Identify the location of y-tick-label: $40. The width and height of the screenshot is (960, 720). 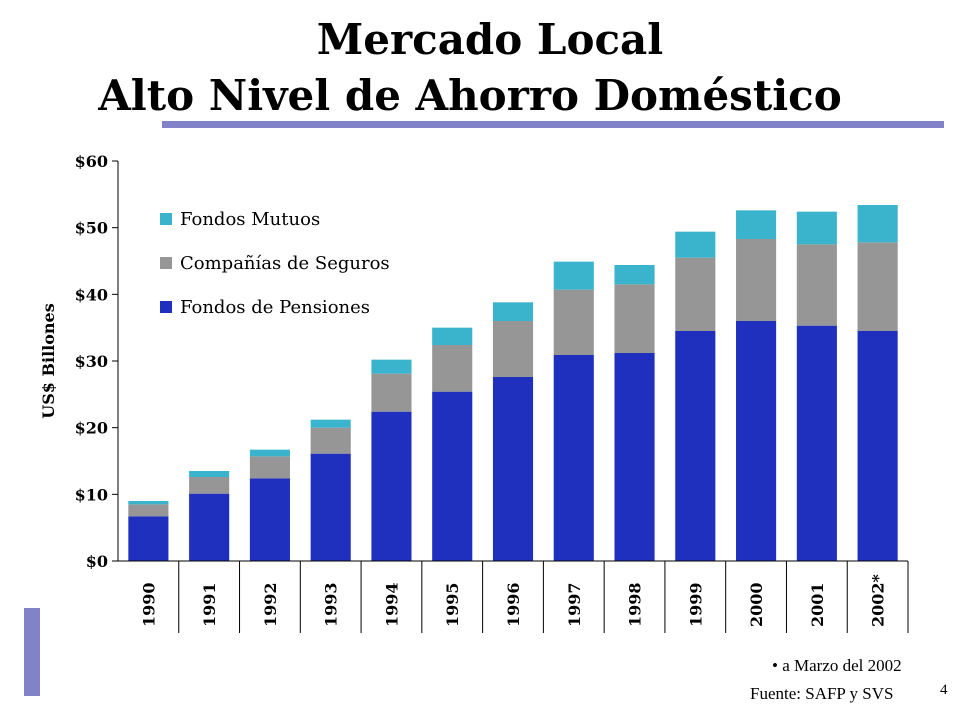
(91, 294).